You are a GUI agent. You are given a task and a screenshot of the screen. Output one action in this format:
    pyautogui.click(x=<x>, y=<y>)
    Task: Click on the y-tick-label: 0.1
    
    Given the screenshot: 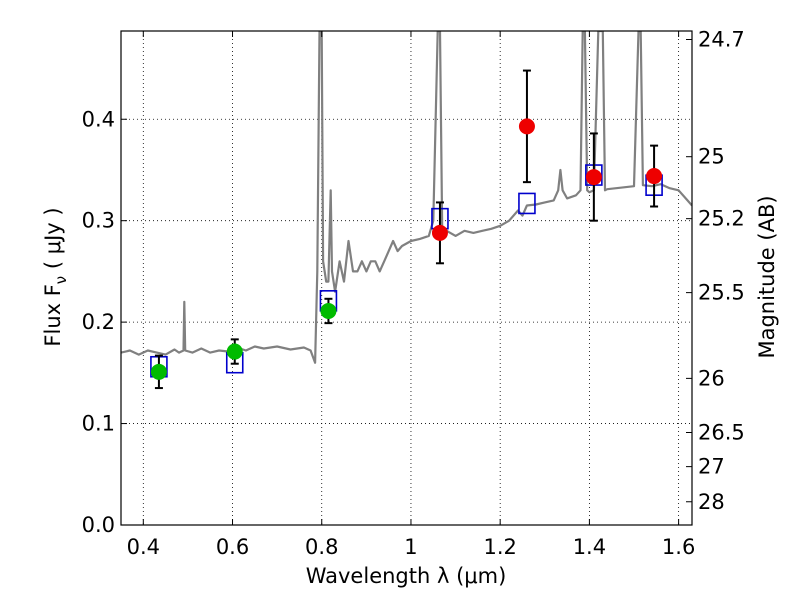 What is the action you would take?
    pyautogui.click(x=98, y=424)
    